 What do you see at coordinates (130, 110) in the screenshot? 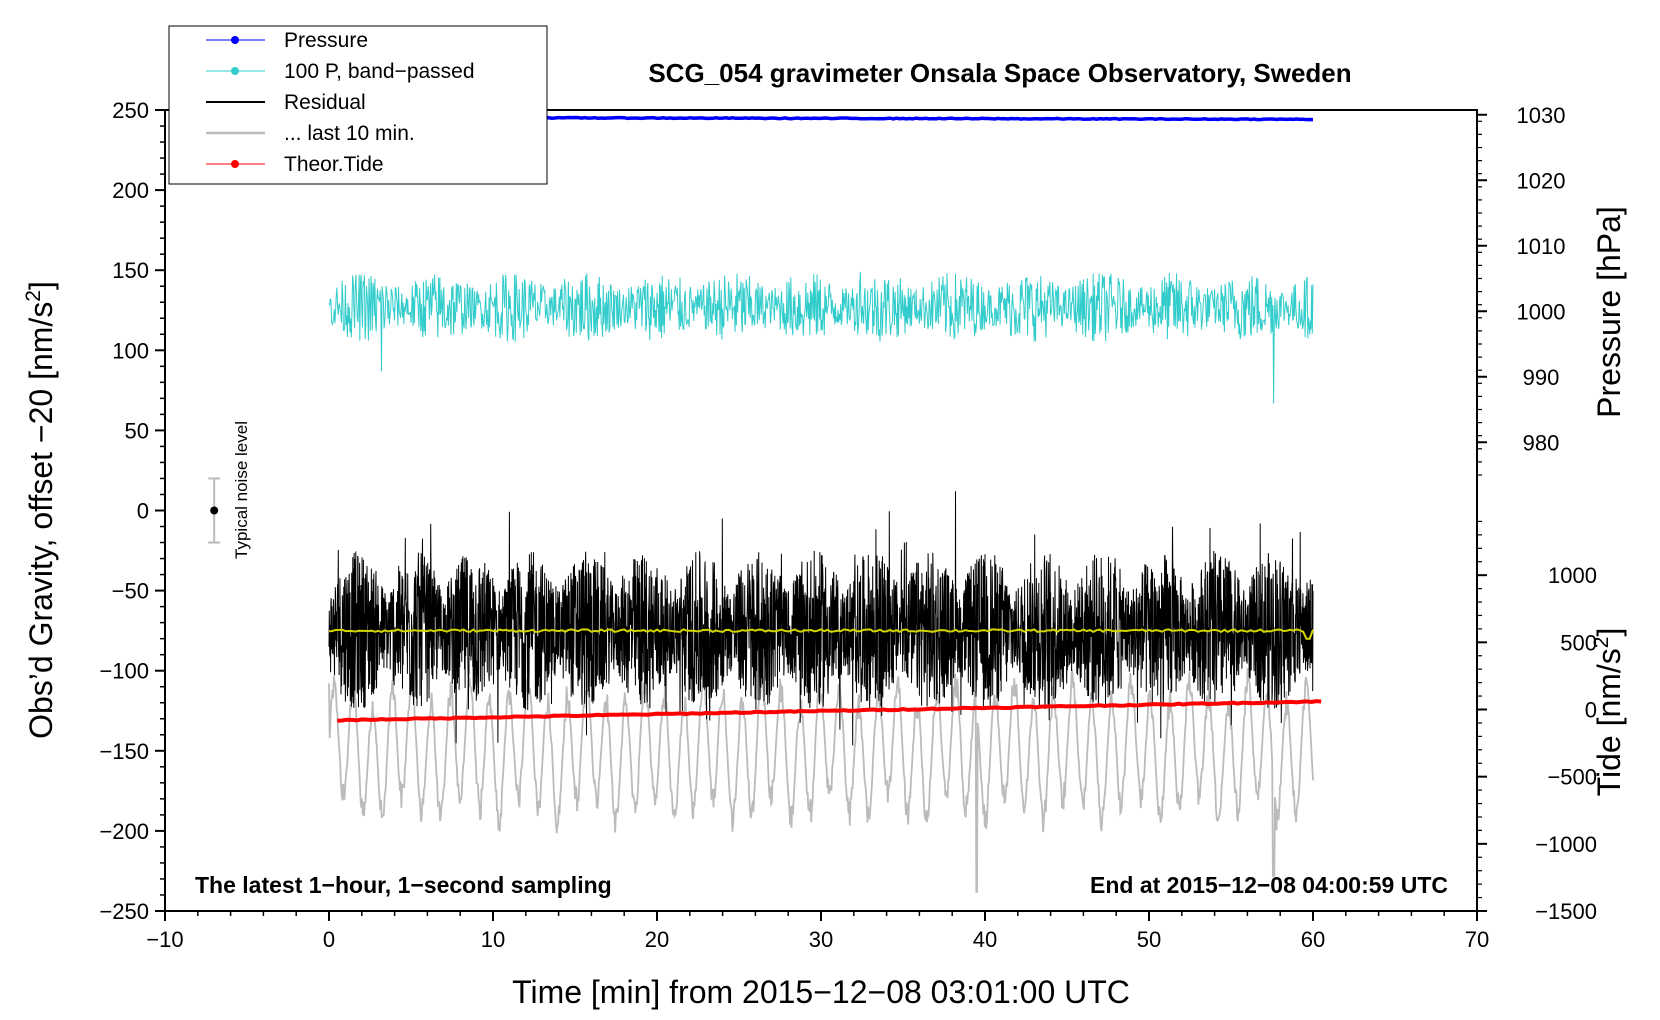
I see `y-tick-label: 250` at bounding box center [130, 110].